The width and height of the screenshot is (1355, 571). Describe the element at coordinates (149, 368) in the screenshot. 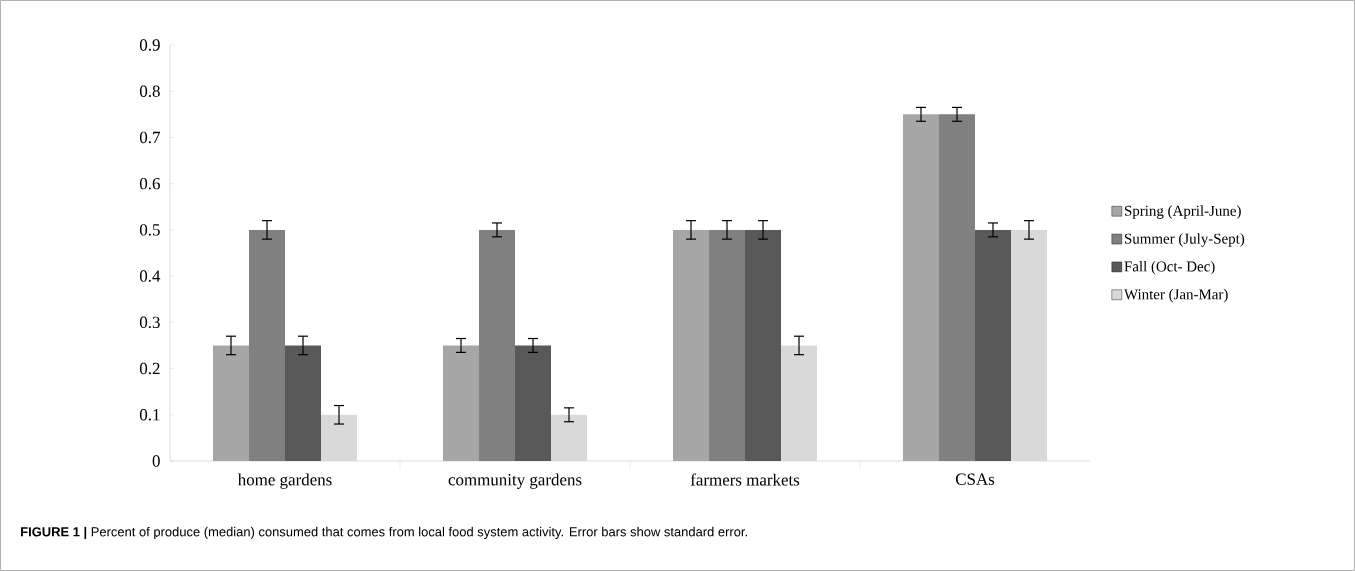

I see `y-tick-label: 0.2` at that location.